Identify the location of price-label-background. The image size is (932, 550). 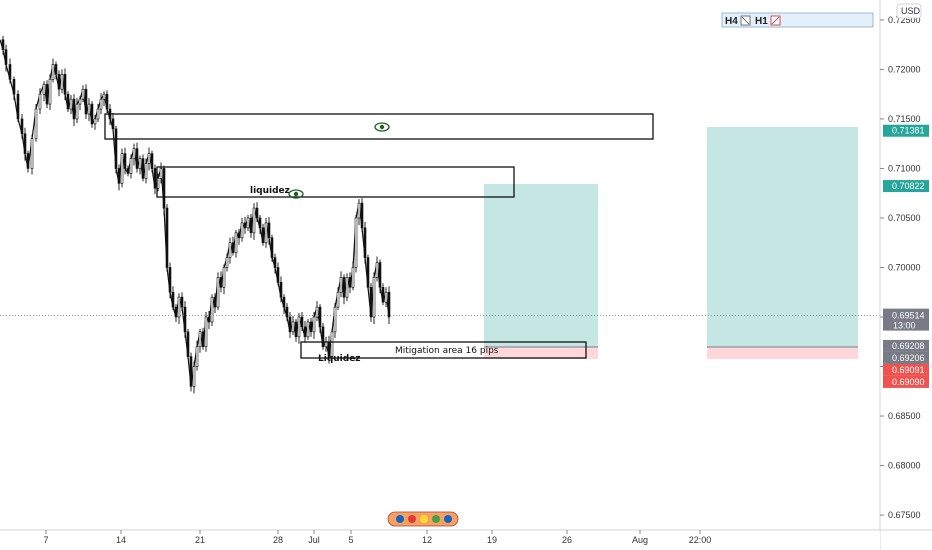
(906, 130).